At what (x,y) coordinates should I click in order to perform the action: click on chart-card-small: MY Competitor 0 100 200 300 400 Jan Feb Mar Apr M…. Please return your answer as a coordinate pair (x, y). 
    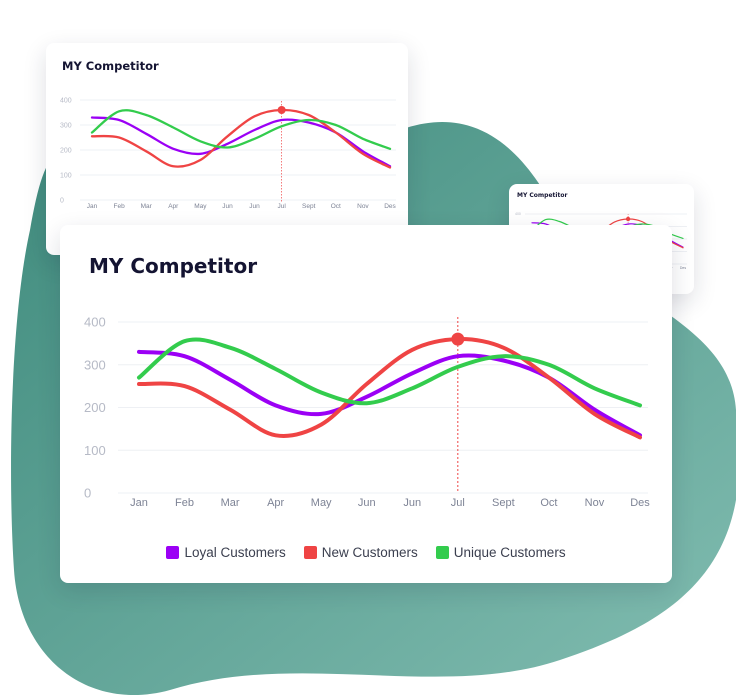
    Looking at the image, I should click on (227, 149).